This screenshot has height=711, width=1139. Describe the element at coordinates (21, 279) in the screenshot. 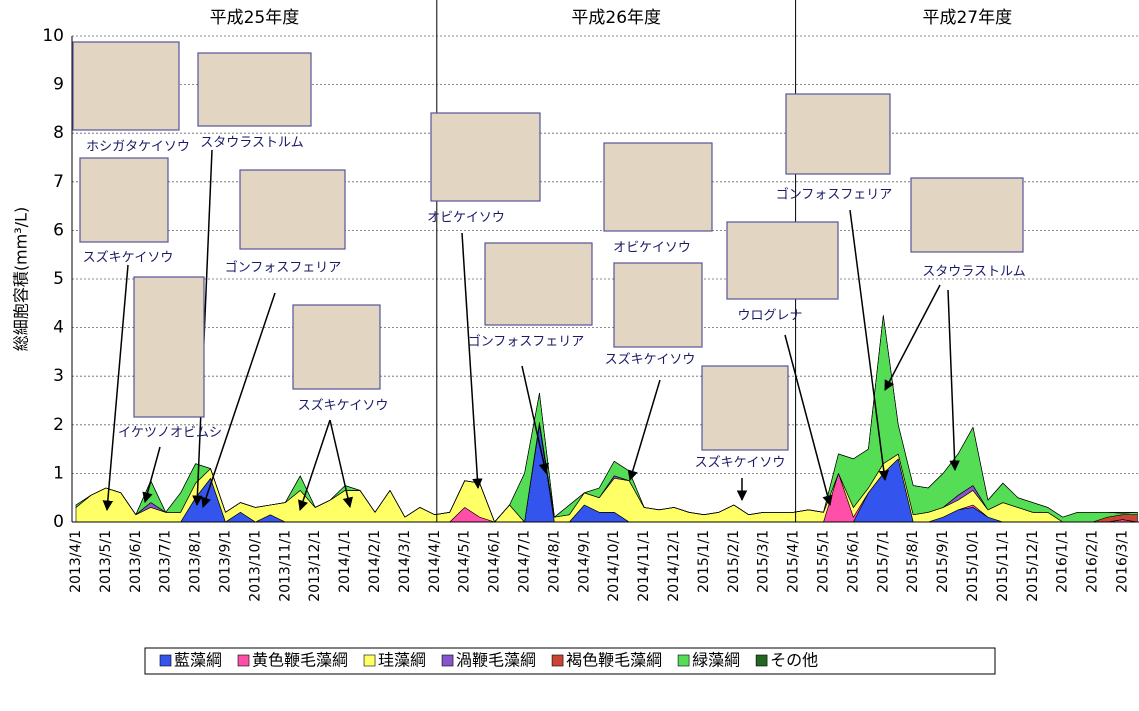

I see `y-axis-label: 総細胞容積(mm³/L)` at that location.